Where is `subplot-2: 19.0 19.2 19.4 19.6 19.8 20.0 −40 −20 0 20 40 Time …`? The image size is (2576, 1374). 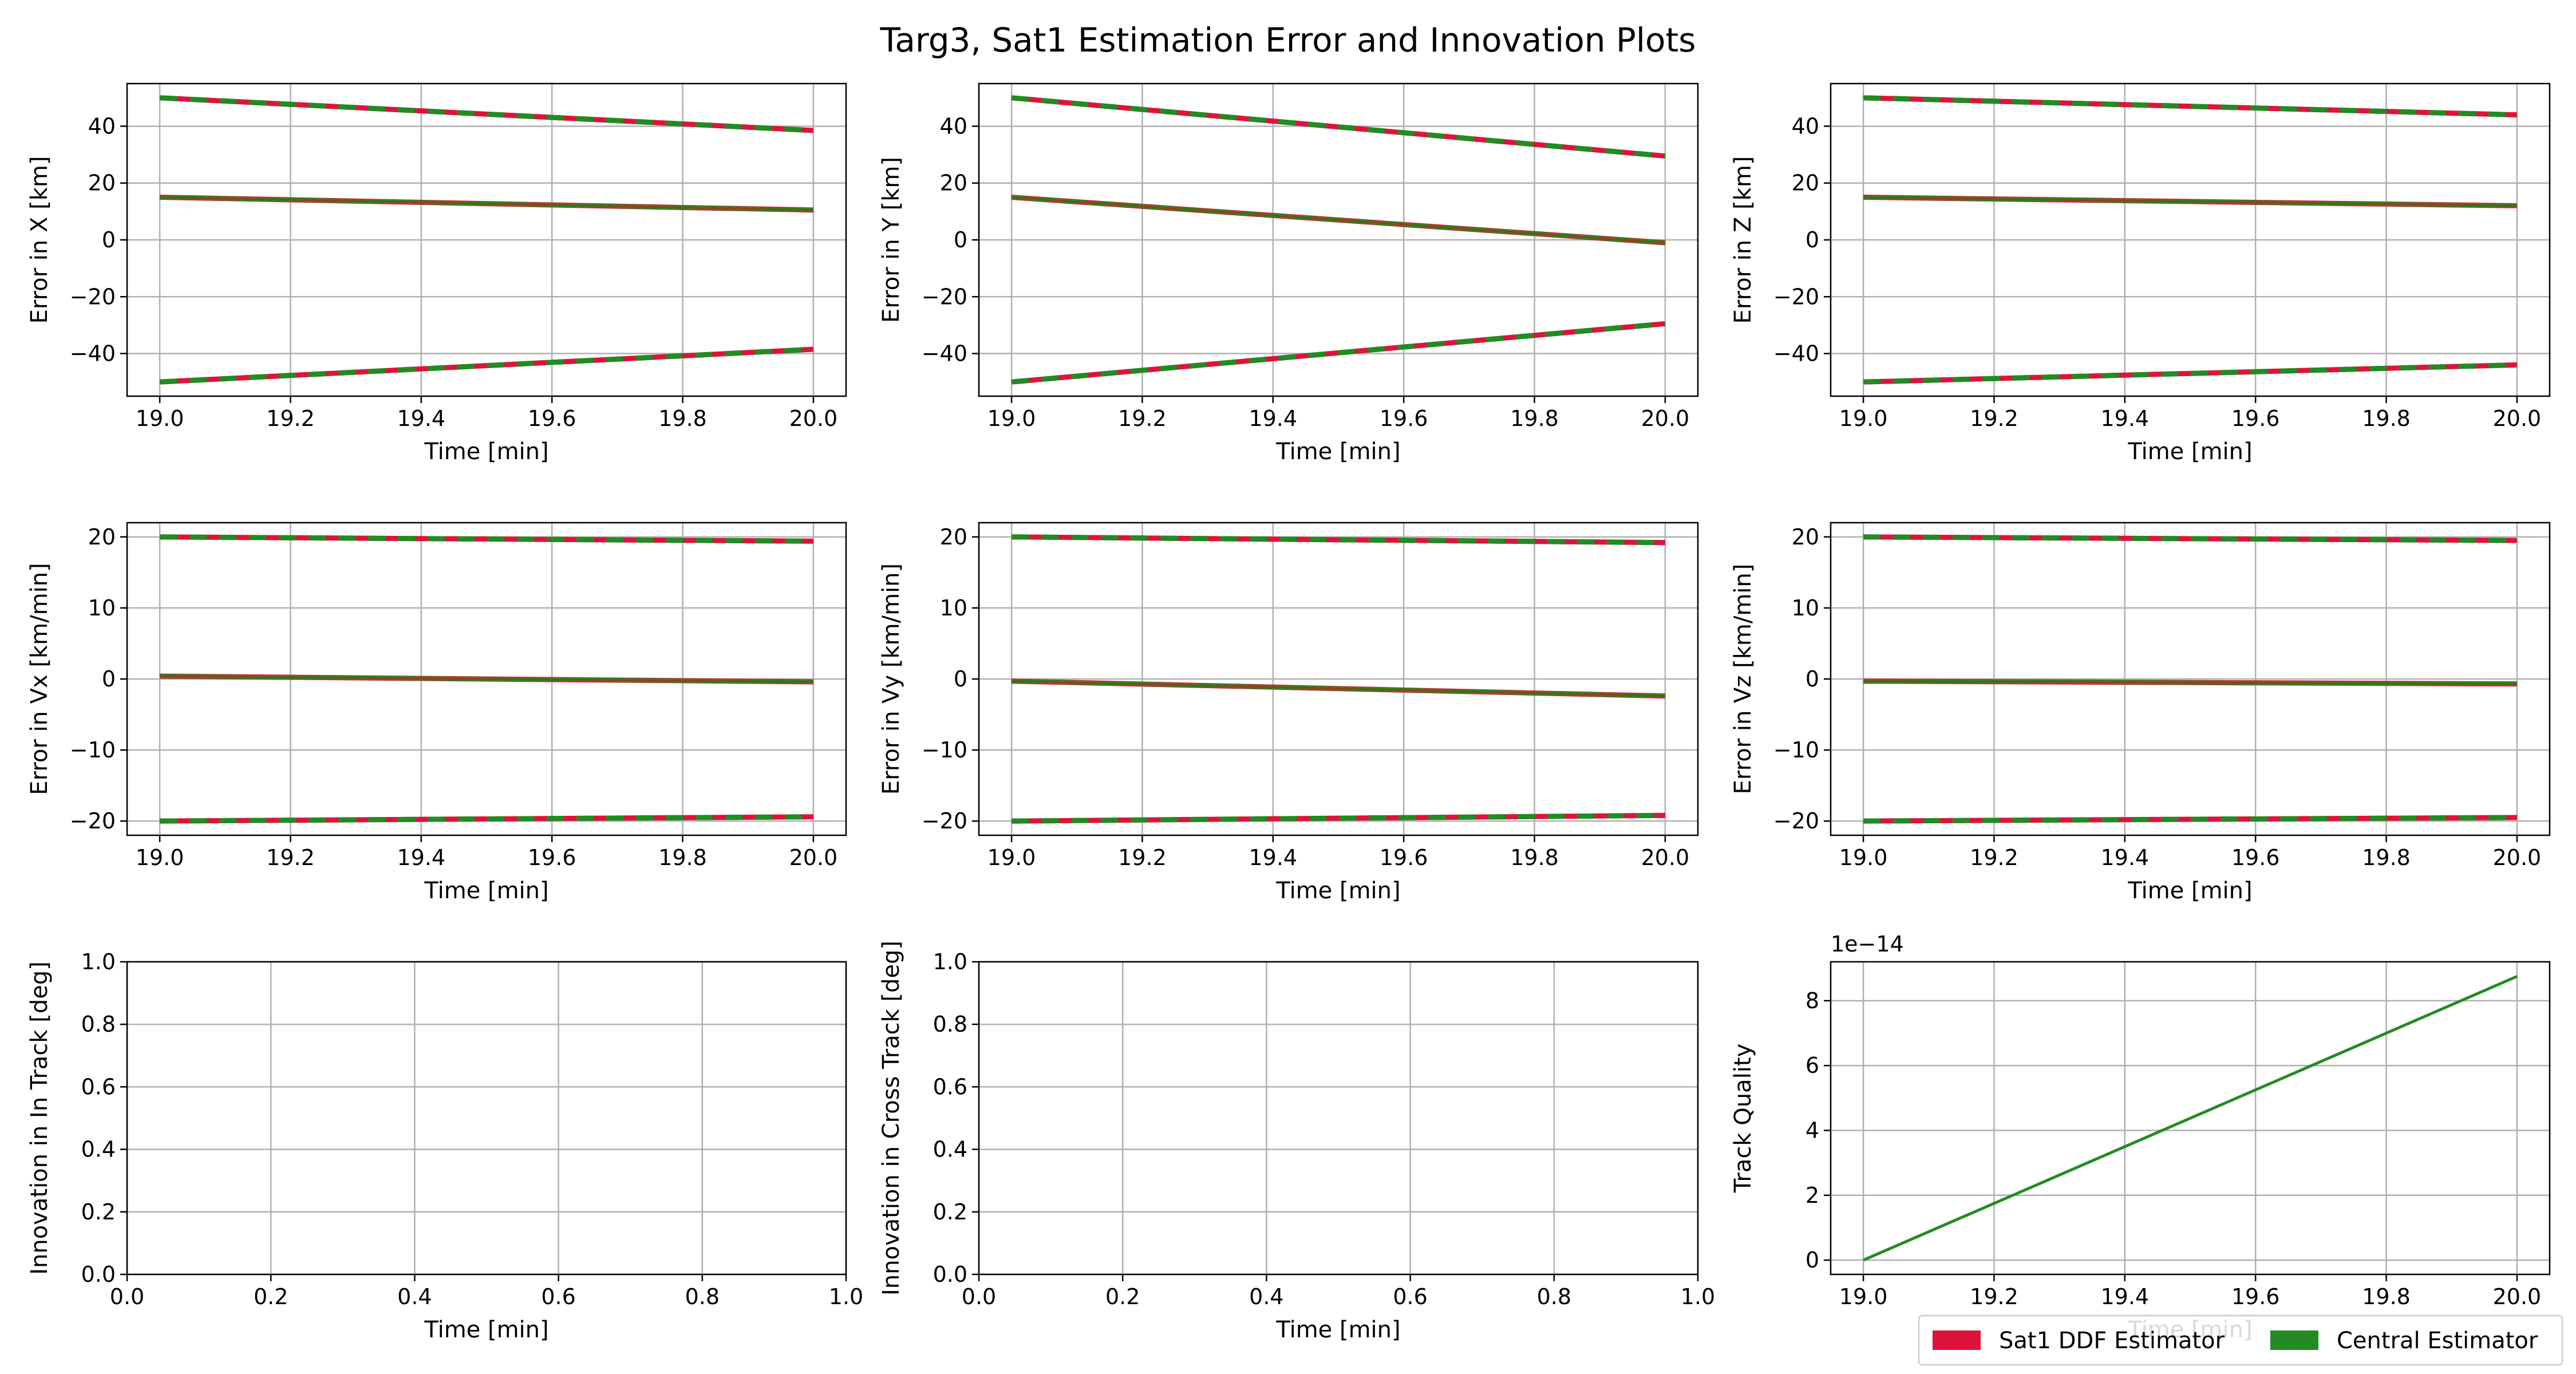 subplot-2: 19.0 19.2 19.4 19.6 19.8 20.0 −40 −20 0 20 40 Time … is located at coordinates (1288, 273).